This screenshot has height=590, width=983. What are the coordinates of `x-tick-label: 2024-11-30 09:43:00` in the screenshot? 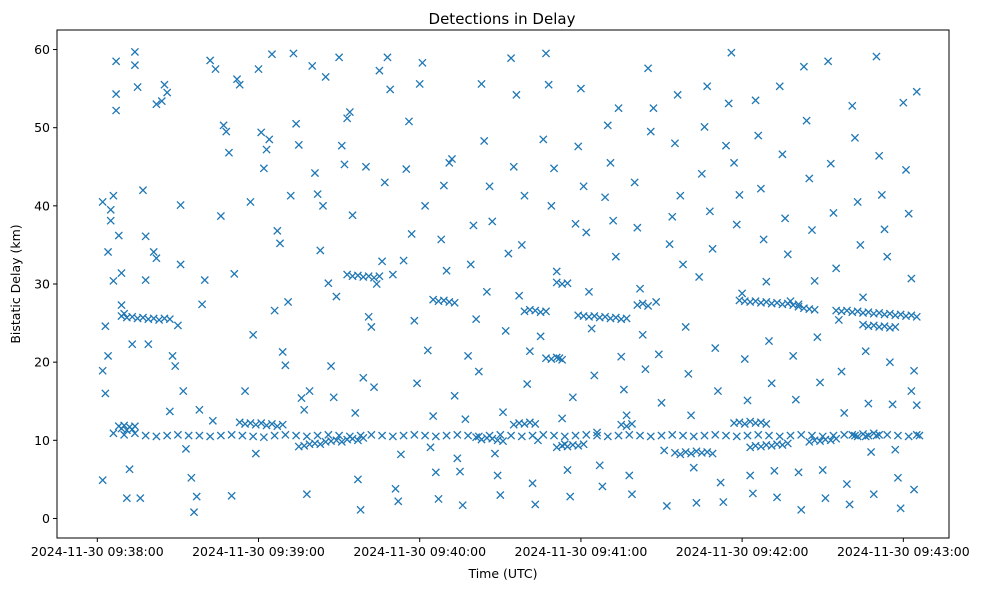 It's located at (903, 551).